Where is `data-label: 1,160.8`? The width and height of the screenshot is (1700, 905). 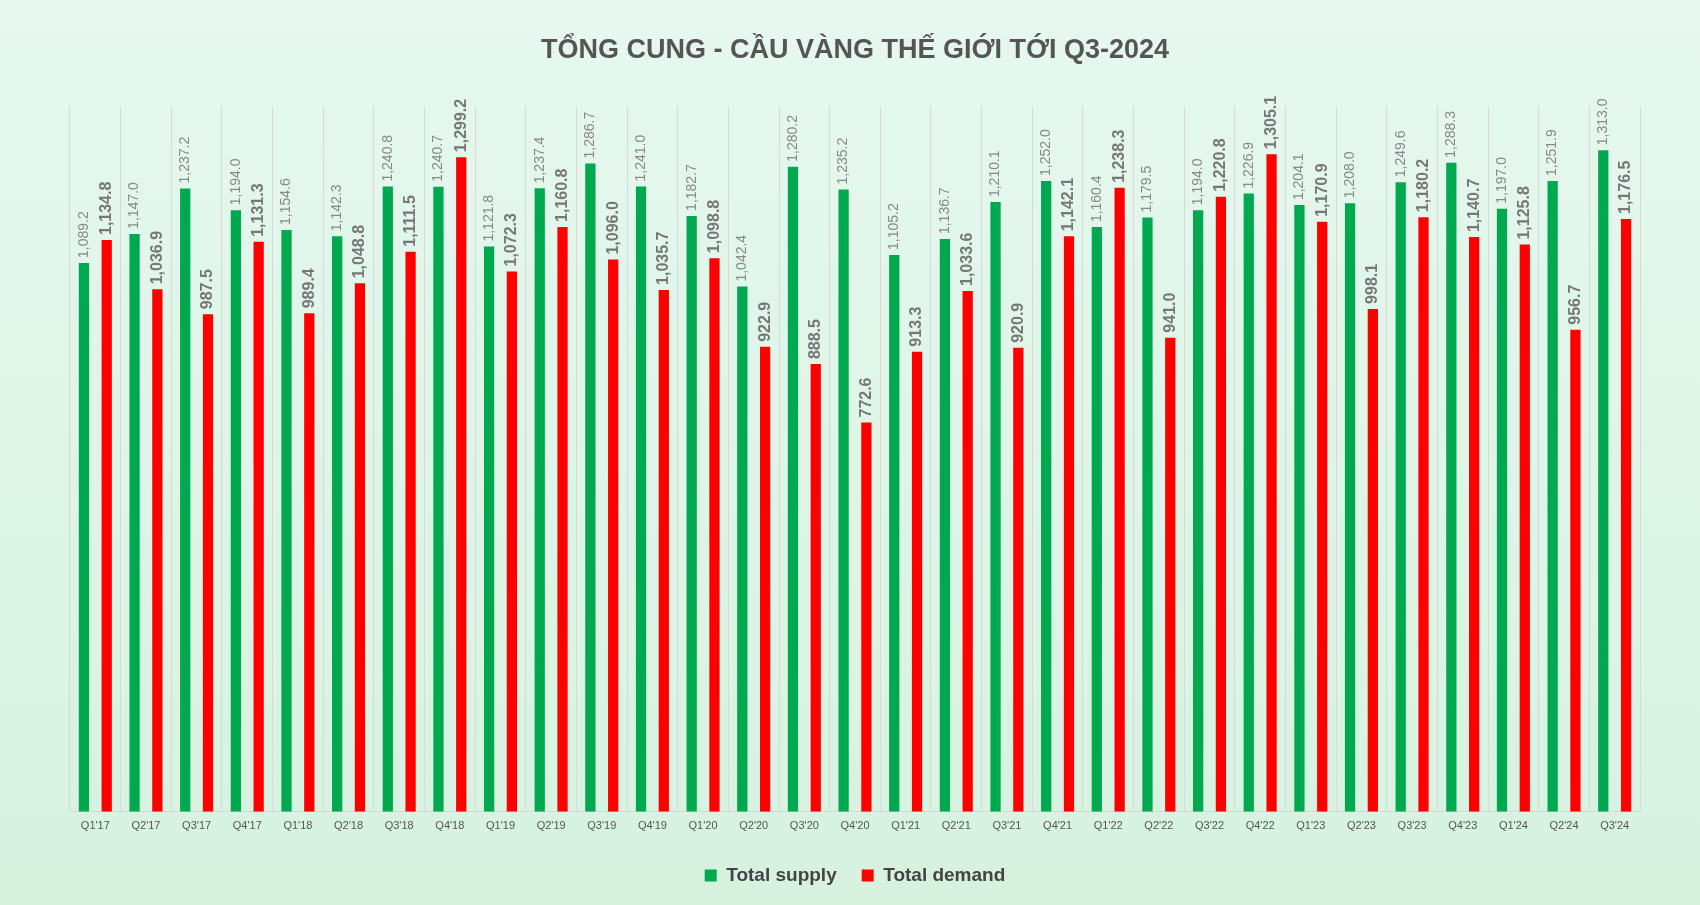 data-label: 1,160.8 is located at coordinates (561, 195).